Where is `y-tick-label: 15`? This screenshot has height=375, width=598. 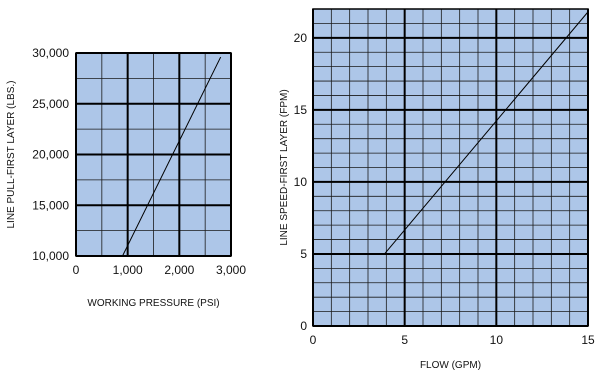
y-tick-label: 15 is located at coordinates (301, 110).